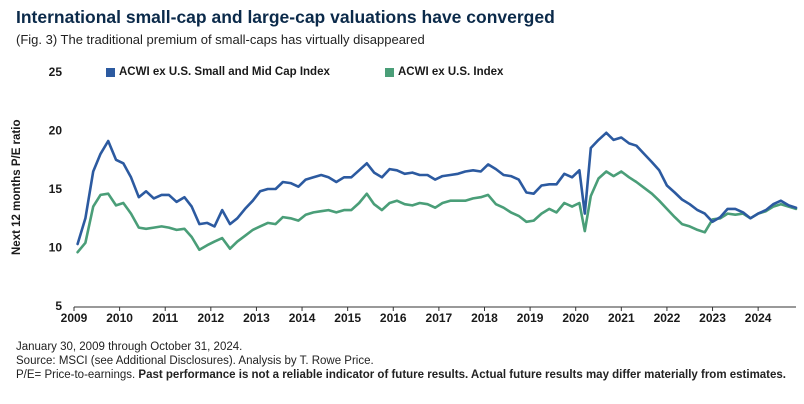  I want to click on x-tick-label: 2020, so click(575, 318).